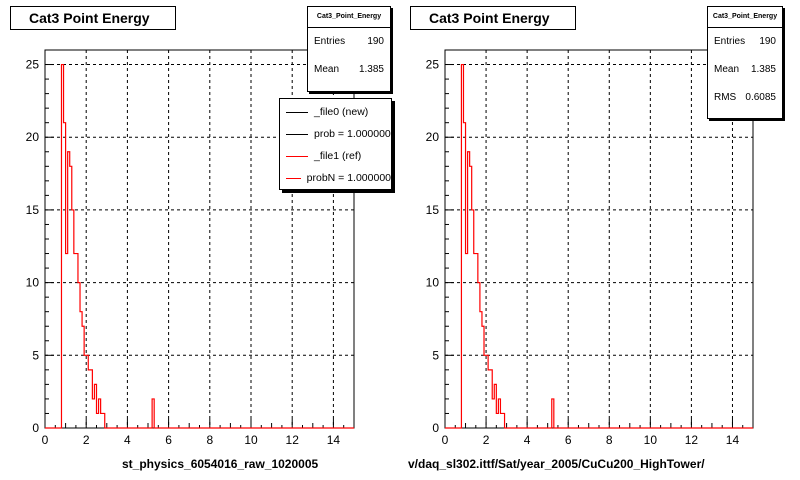 This screenshot has width=800, height=480. What do you see at coordinates (168, 440) in the screenshot?
I see `left-x-tick-label: 6` at bounding box center [168, 440].